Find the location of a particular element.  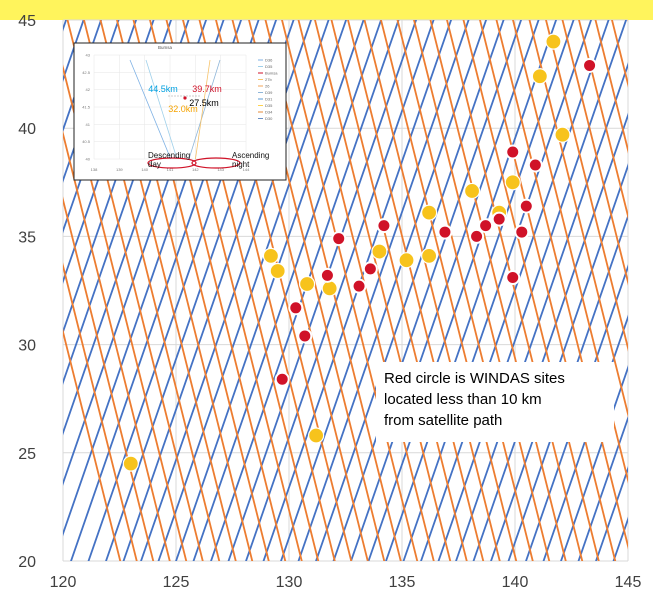

inset-x-tick: 138 is located at coordinates (94, 169).